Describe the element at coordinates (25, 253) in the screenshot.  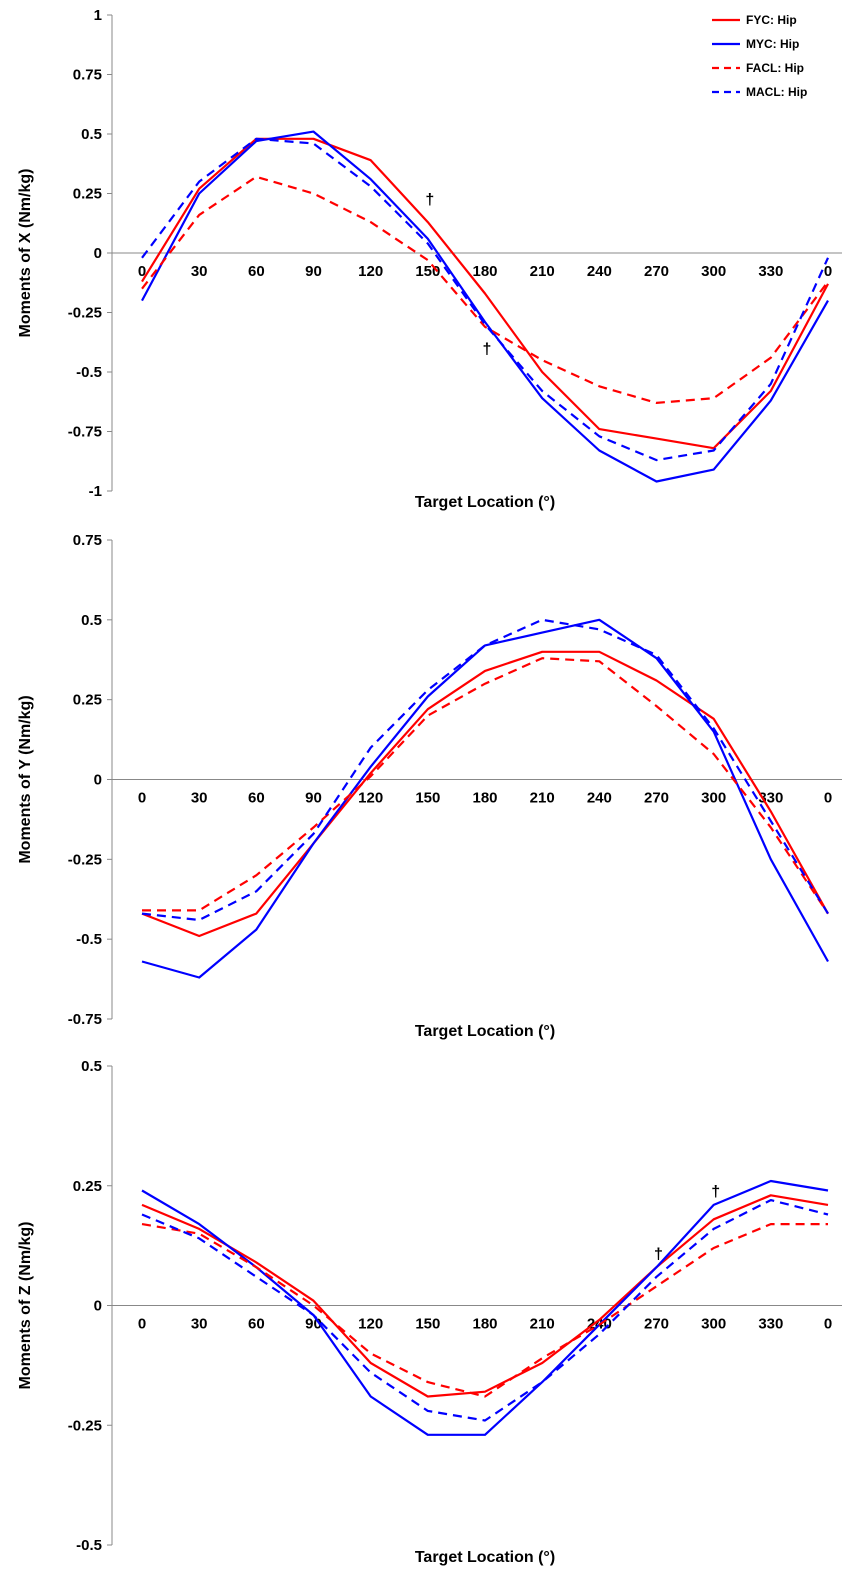
I see `y-axis-title: Moments of X (Nm/kg)` at that location.